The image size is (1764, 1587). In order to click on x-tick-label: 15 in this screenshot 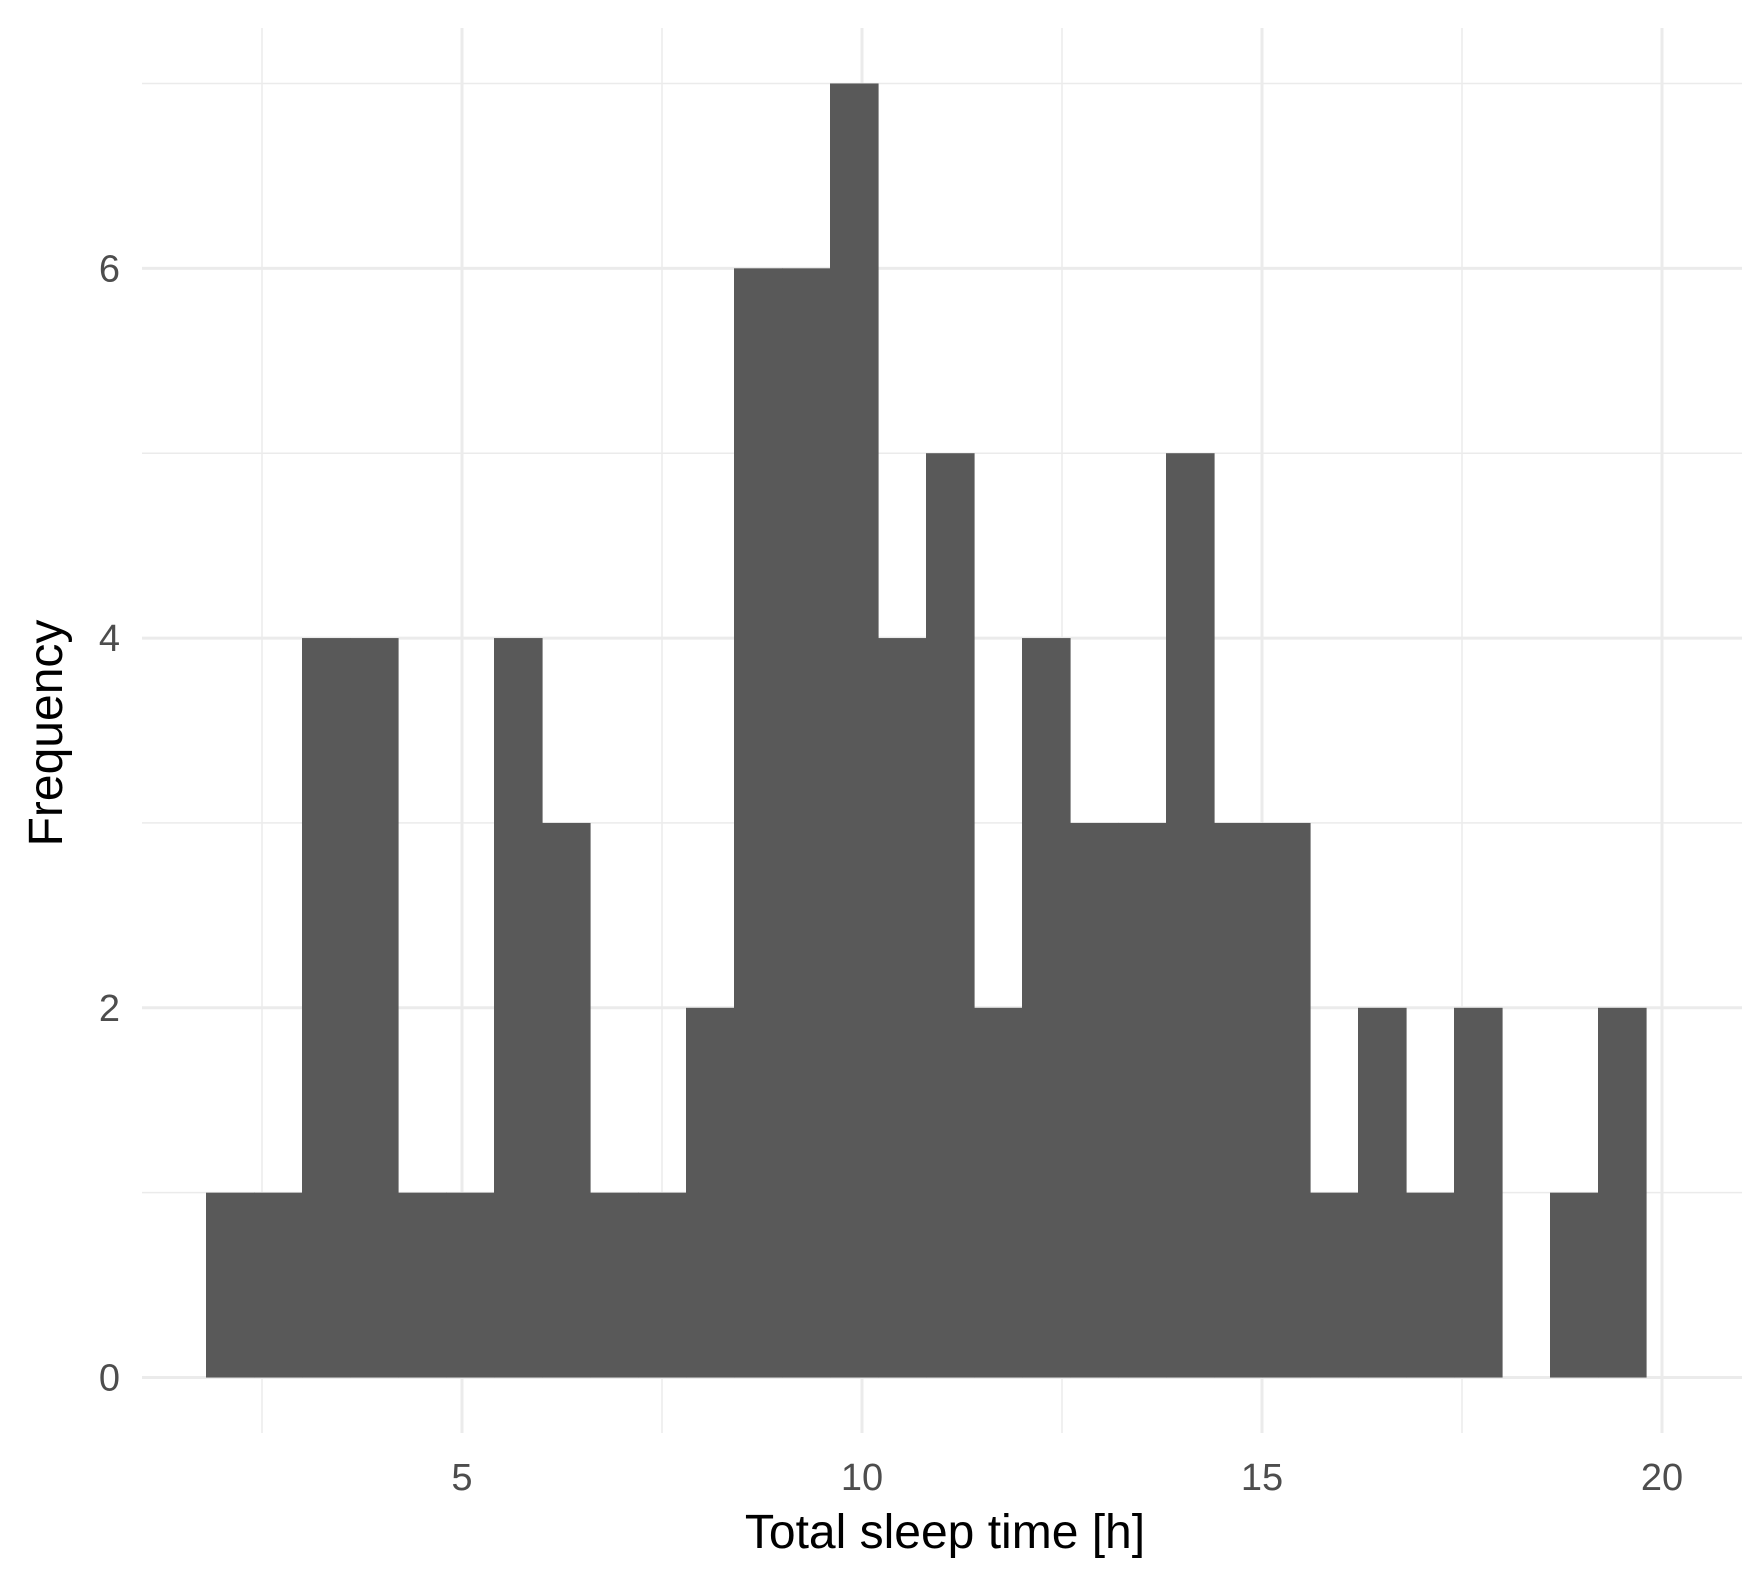, I will do `click(1262, 1478)`.